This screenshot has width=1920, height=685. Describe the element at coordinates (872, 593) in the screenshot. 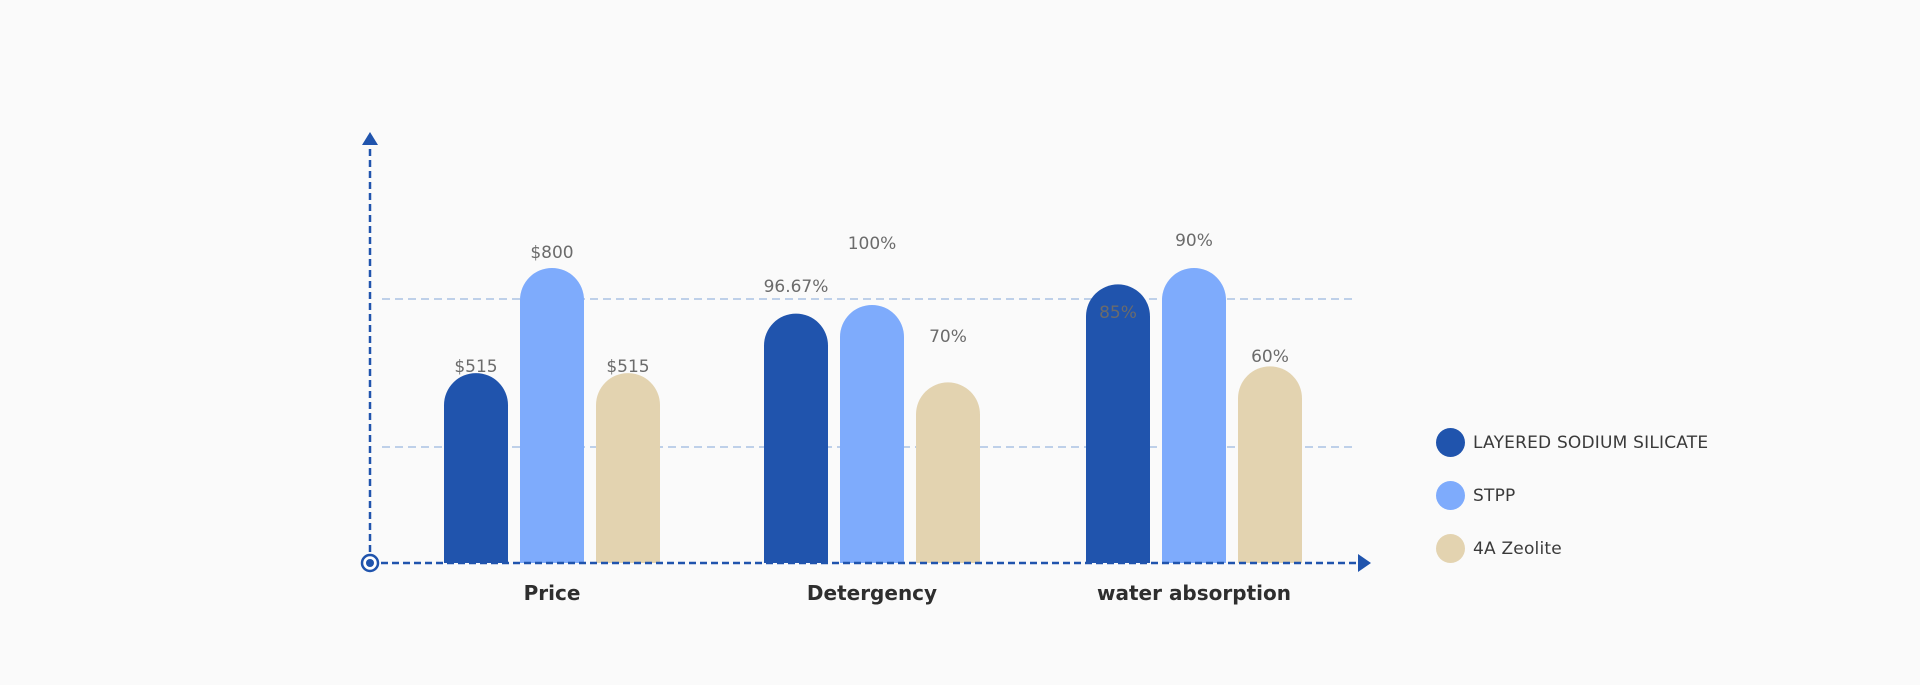

I see `category-label: Detergency` at that location.